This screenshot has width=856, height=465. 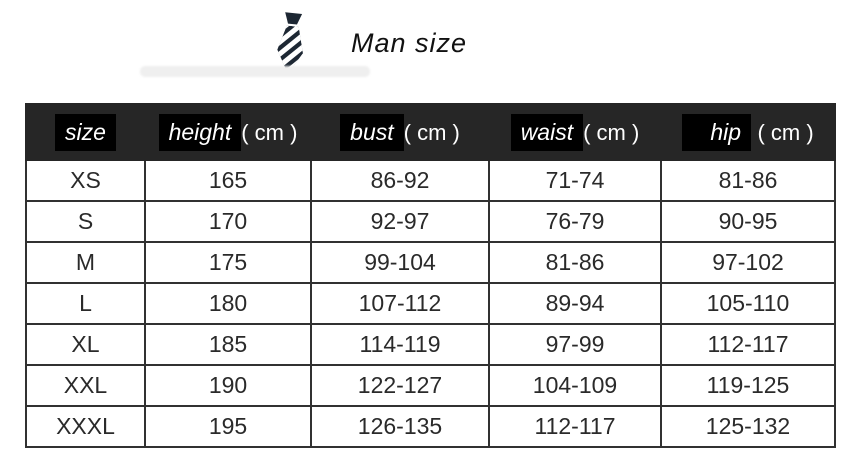 I want to click on cell-waist: 112-117, so click(x=575, y=426).